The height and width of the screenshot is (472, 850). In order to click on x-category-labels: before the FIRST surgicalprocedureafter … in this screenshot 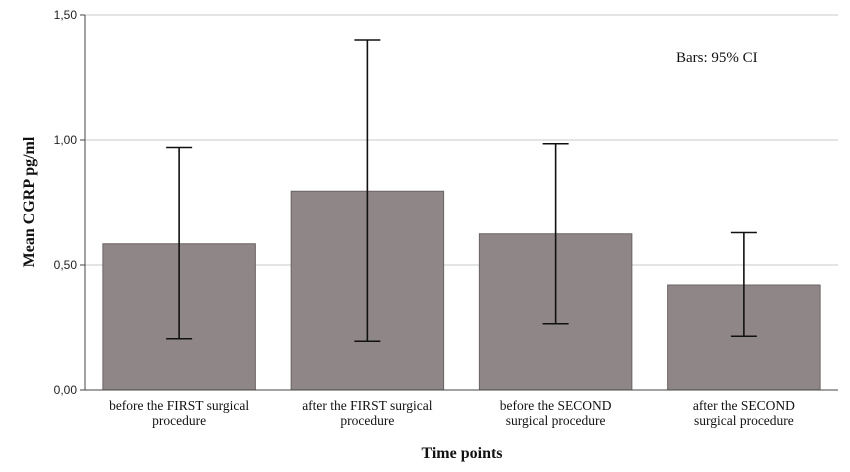, I will do `click(452, 413)`.